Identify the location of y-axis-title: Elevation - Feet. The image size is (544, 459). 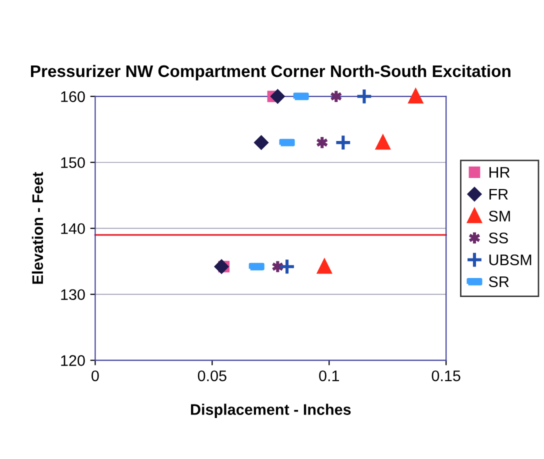
(38, 228).